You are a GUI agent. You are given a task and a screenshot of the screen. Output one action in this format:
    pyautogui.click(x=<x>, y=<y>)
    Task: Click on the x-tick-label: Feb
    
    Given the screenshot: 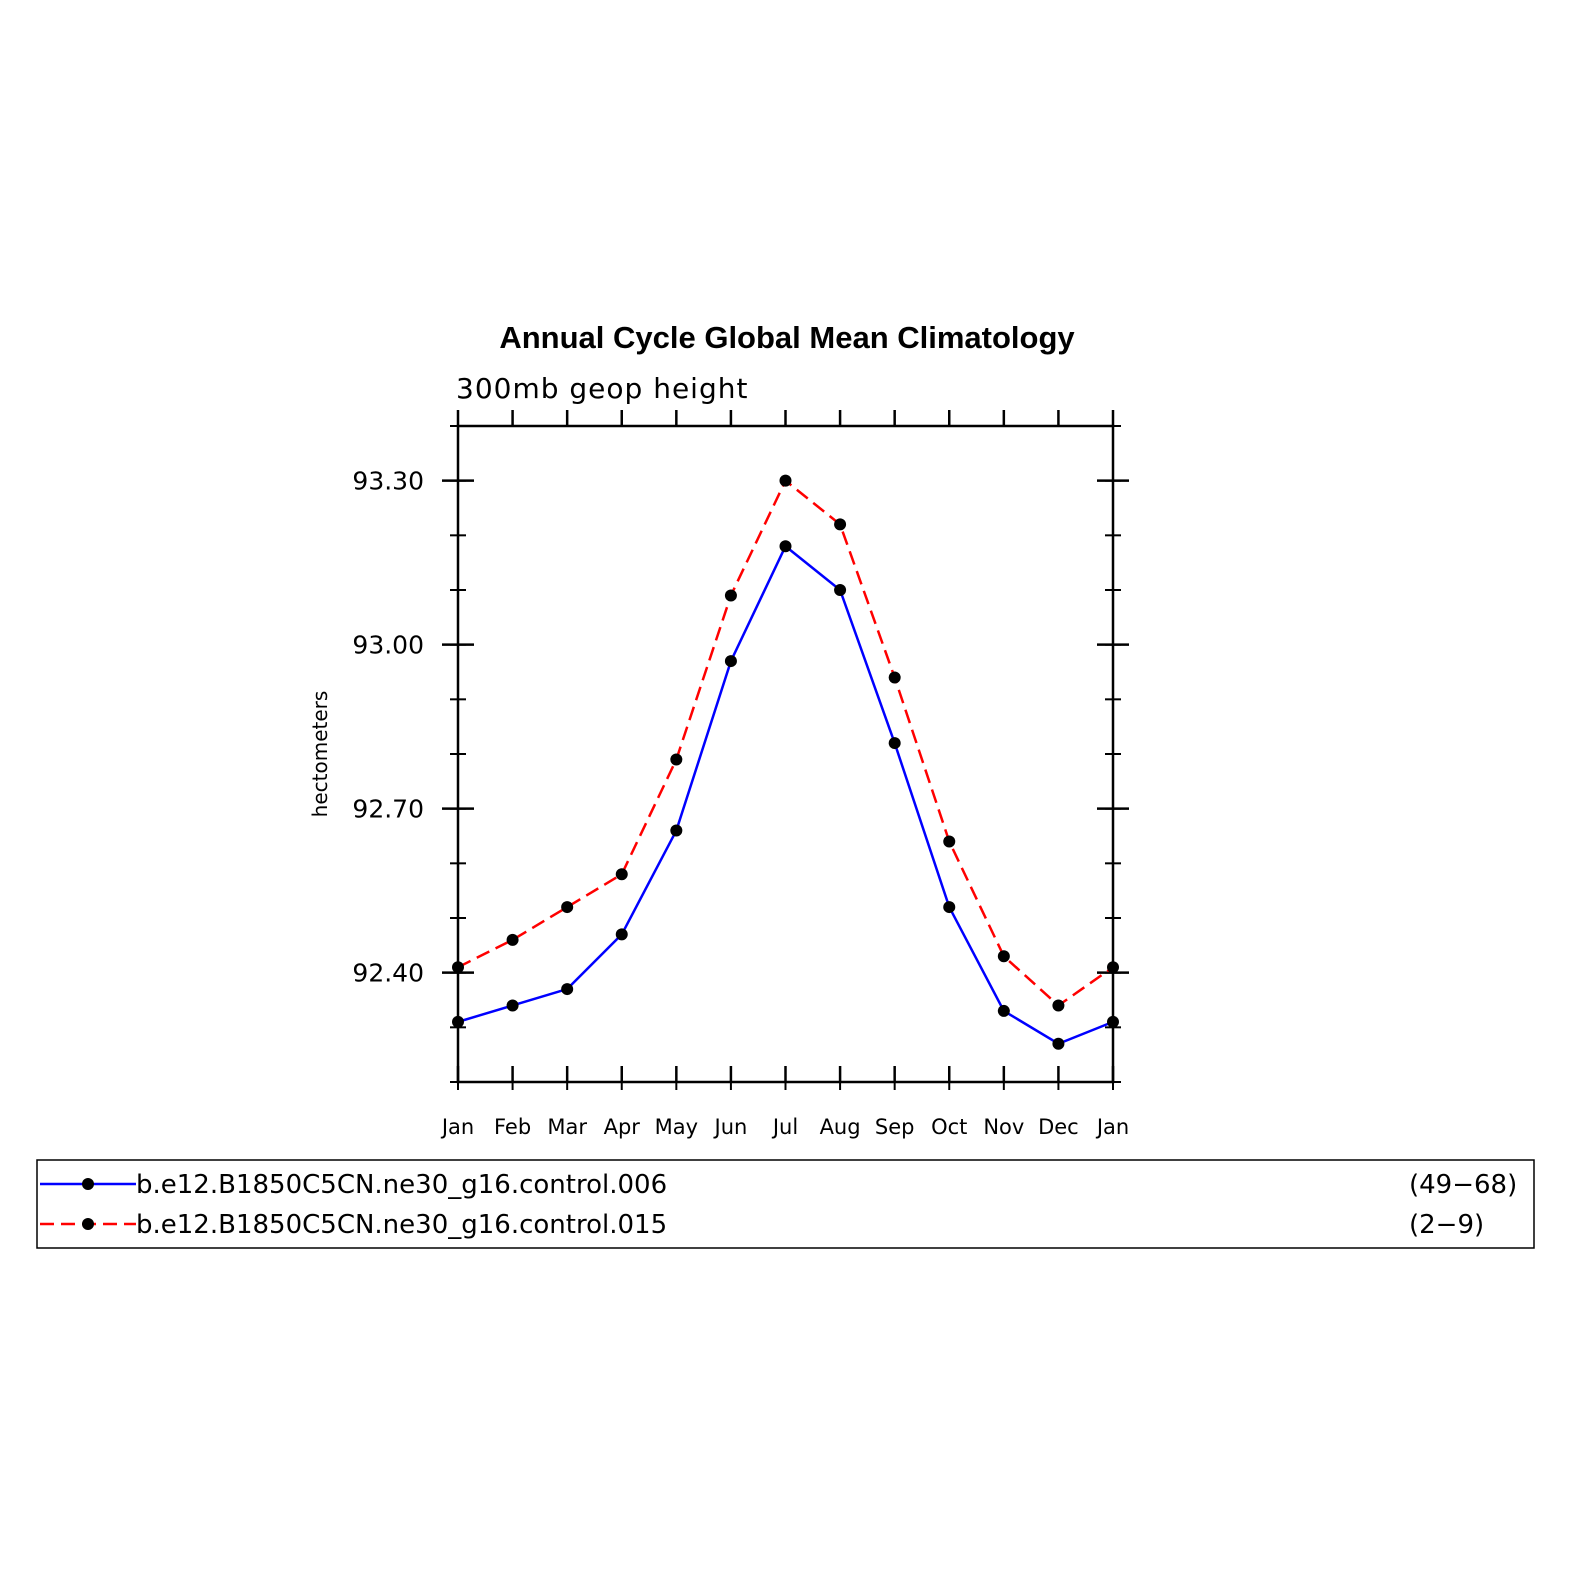 What is the action you would take?
    pyautogui.click(x=512, y=1127)
    